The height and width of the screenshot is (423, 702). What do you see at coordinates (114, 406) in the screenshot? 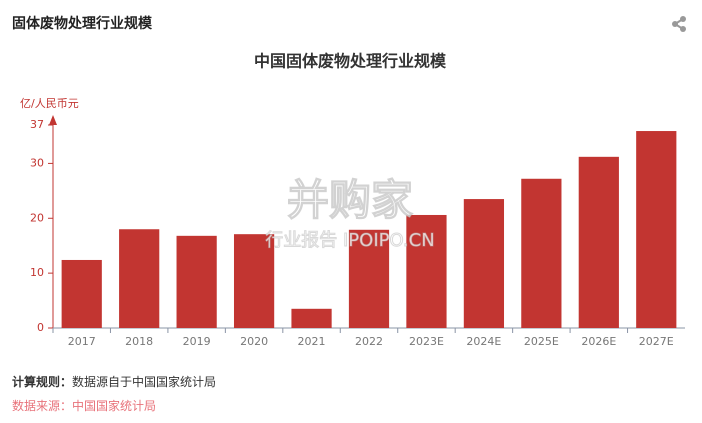
I see `source-text: 中国国家统计局` at bounding box center [114, 406].